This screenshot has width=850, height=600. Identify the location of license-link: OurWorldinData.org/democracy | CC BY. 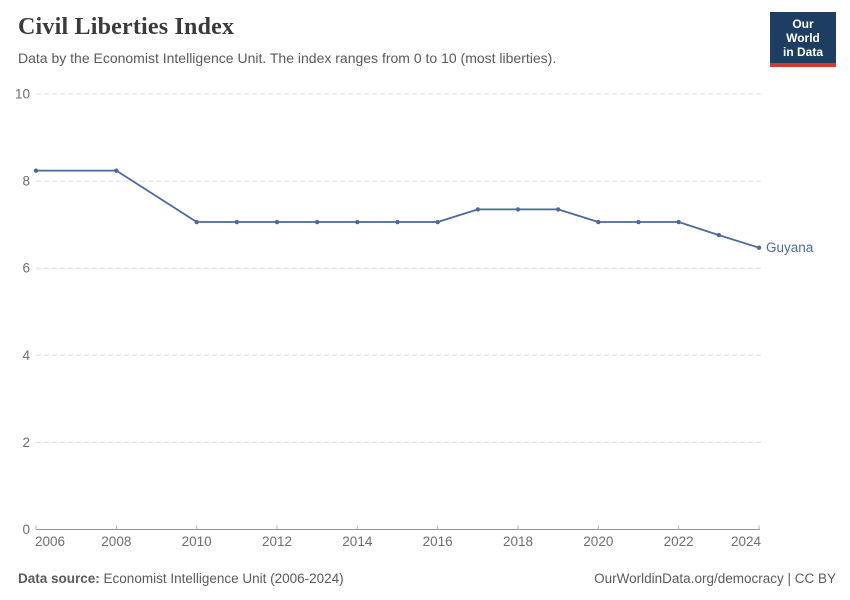
(715, 578).